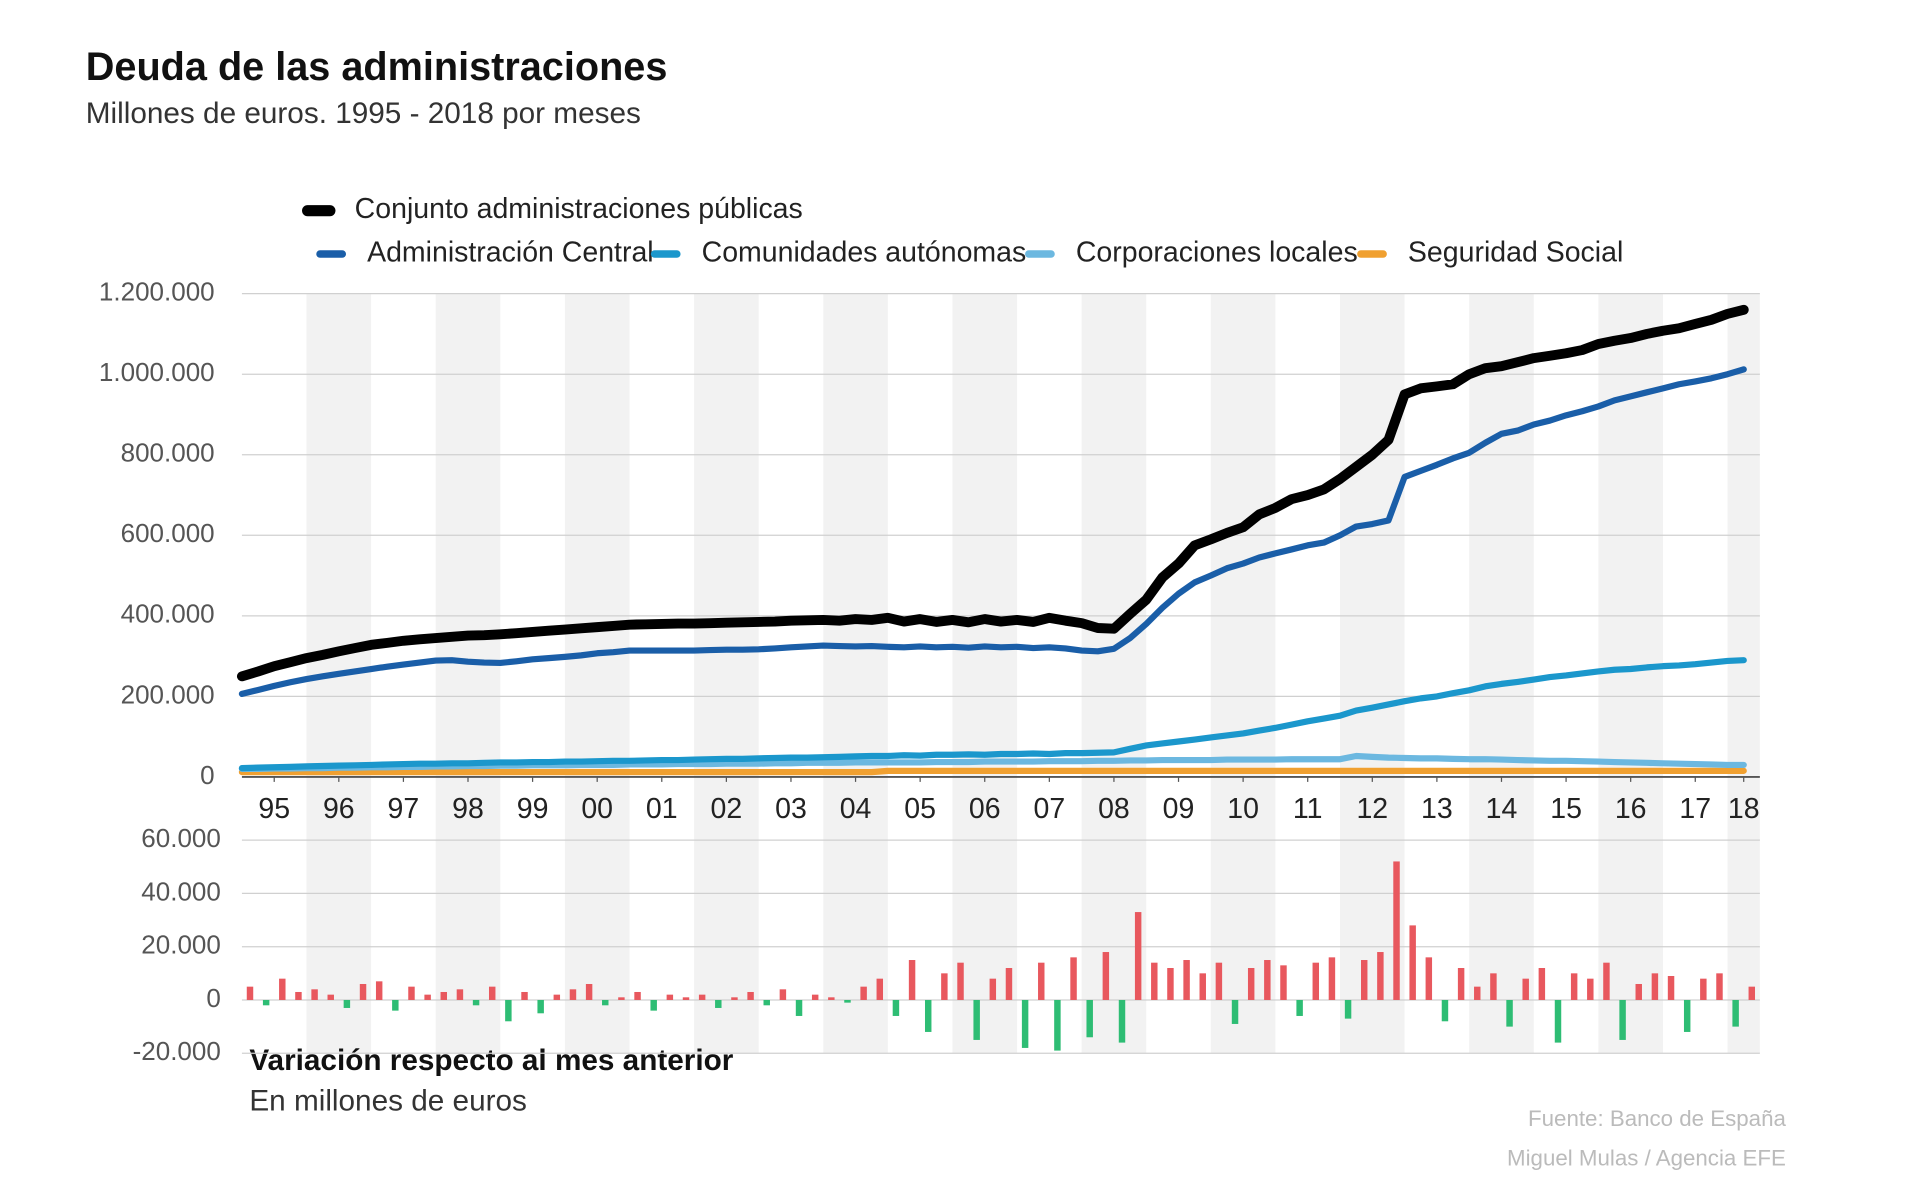  What do you see at coordinates (1657, 1118) in the screenshot?
I see `source: Fuente: Banco de España` at bounding box center [1657, 1118].